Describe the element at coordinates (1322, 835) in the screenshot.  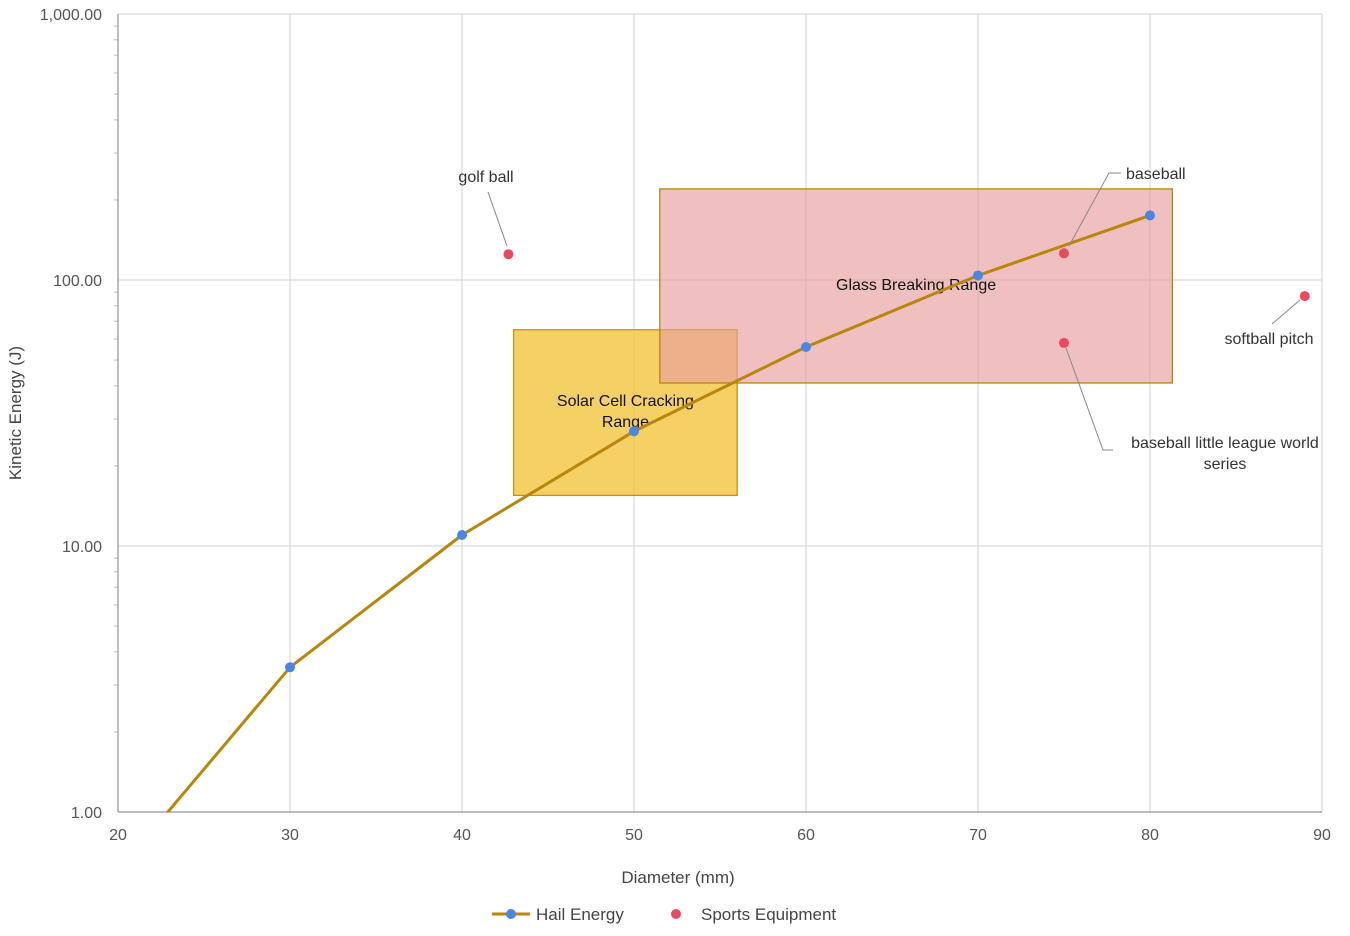
I see `x-tick-label: 90` at that location.